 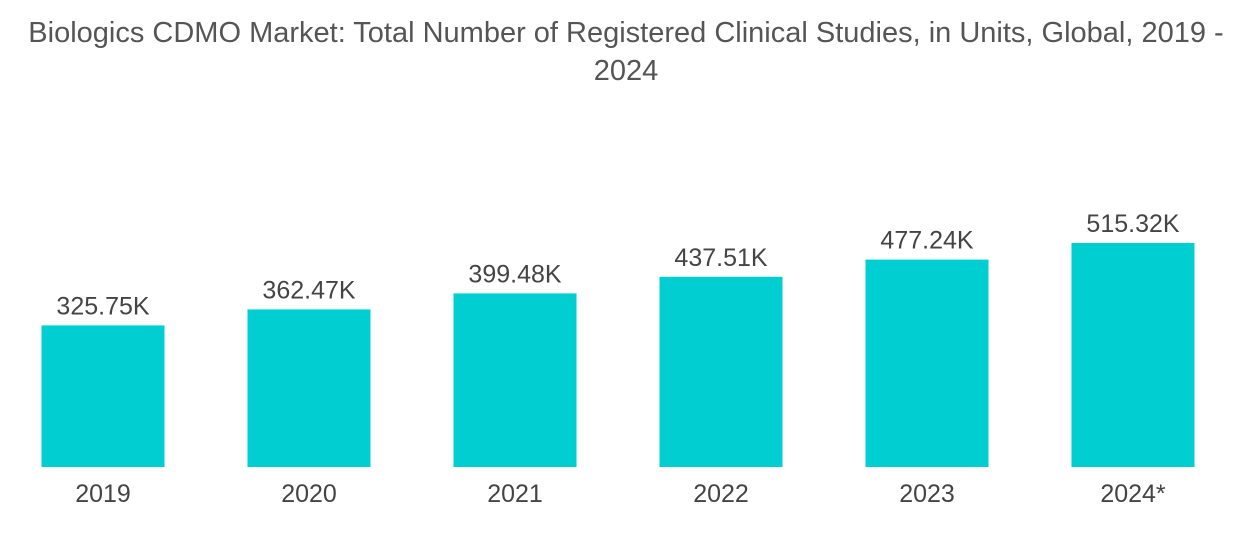 I want to click on x-tick-label-2021: 2021, so click(x=515, y=494).